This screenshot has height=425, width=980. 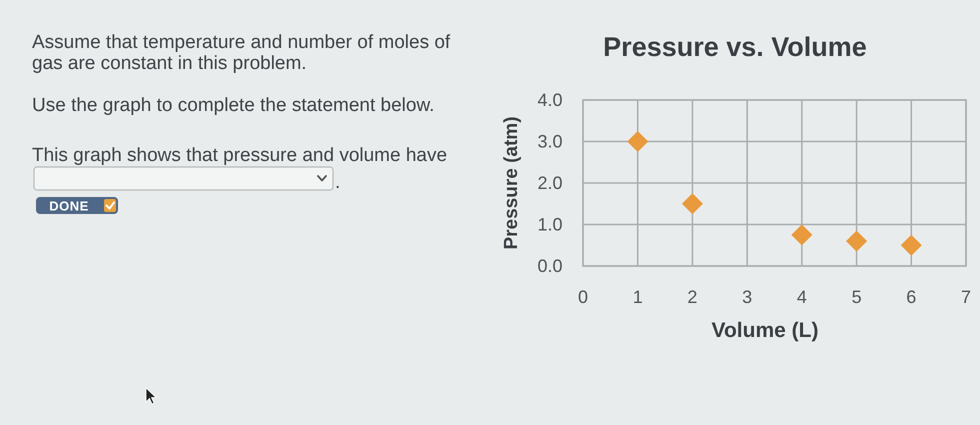 I want to click on text: Assume that temperature and number of moles of gas are constant in this problem., so click(x=241, y=53).